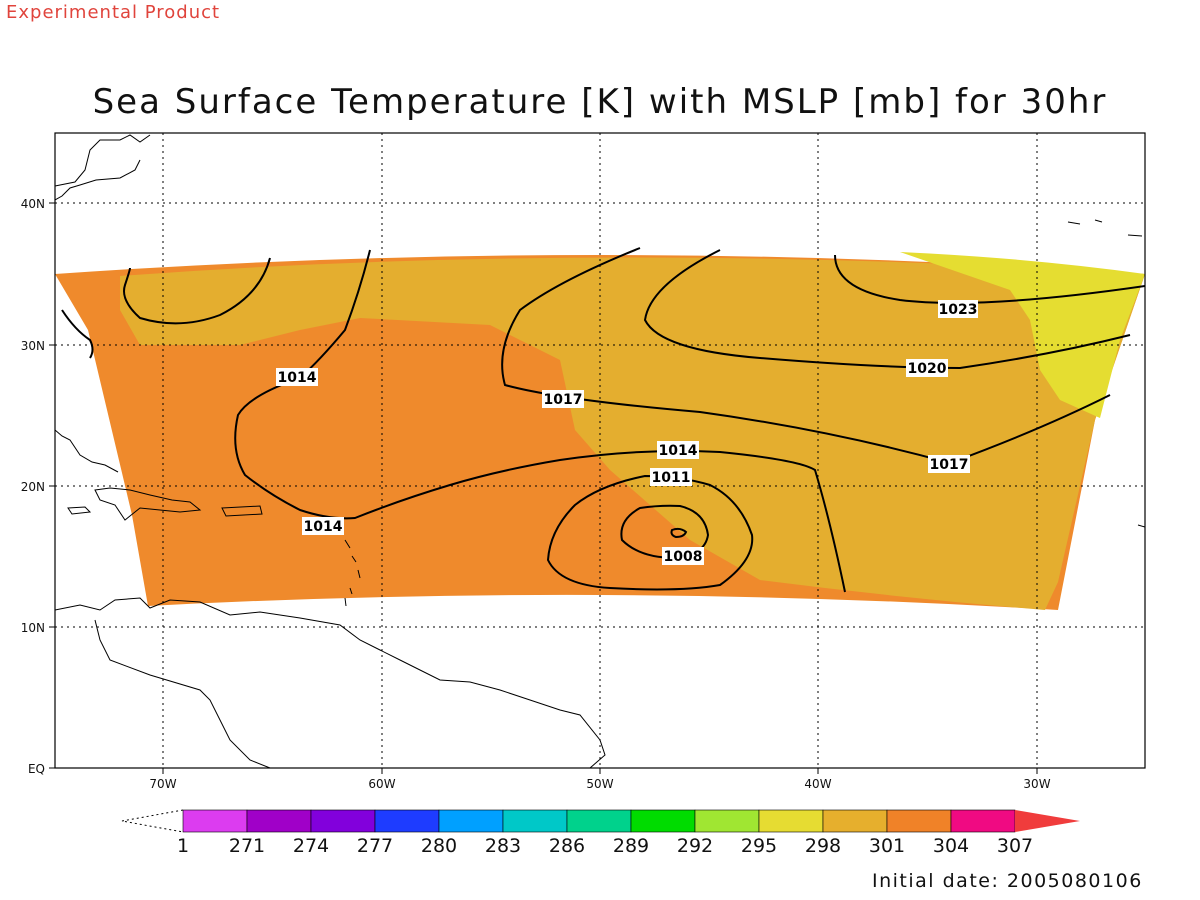 This screenshot has width=1200, height=900. Describe the element at coordinates (823, 846) in the screenshot. I see `colorbar-label: 298` at that location.